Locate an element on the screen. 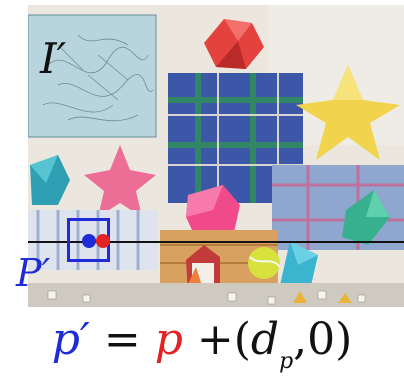  equation-p: p is located at coordinates (168, 339).